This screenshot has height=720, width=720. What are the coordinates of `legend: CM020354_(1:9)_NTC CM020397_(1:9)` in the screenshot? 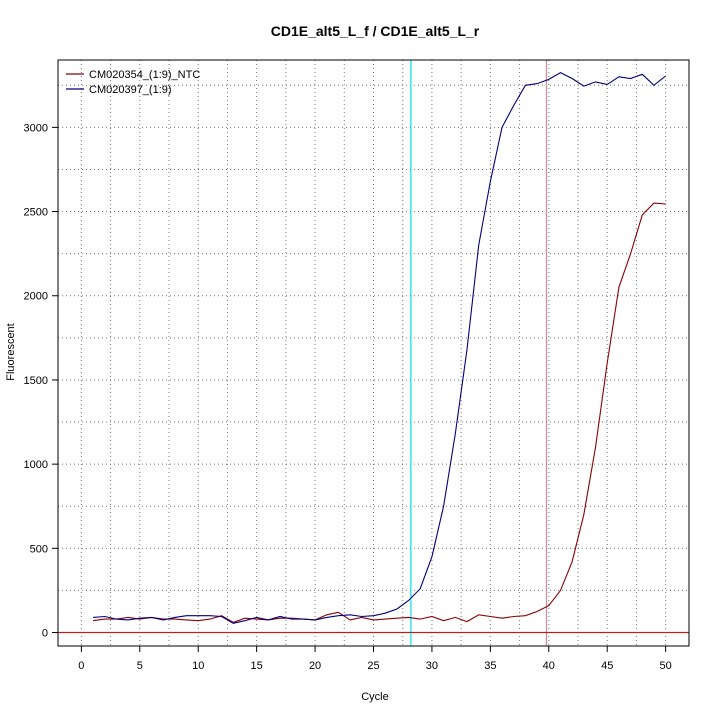 It's located at (133, 82).